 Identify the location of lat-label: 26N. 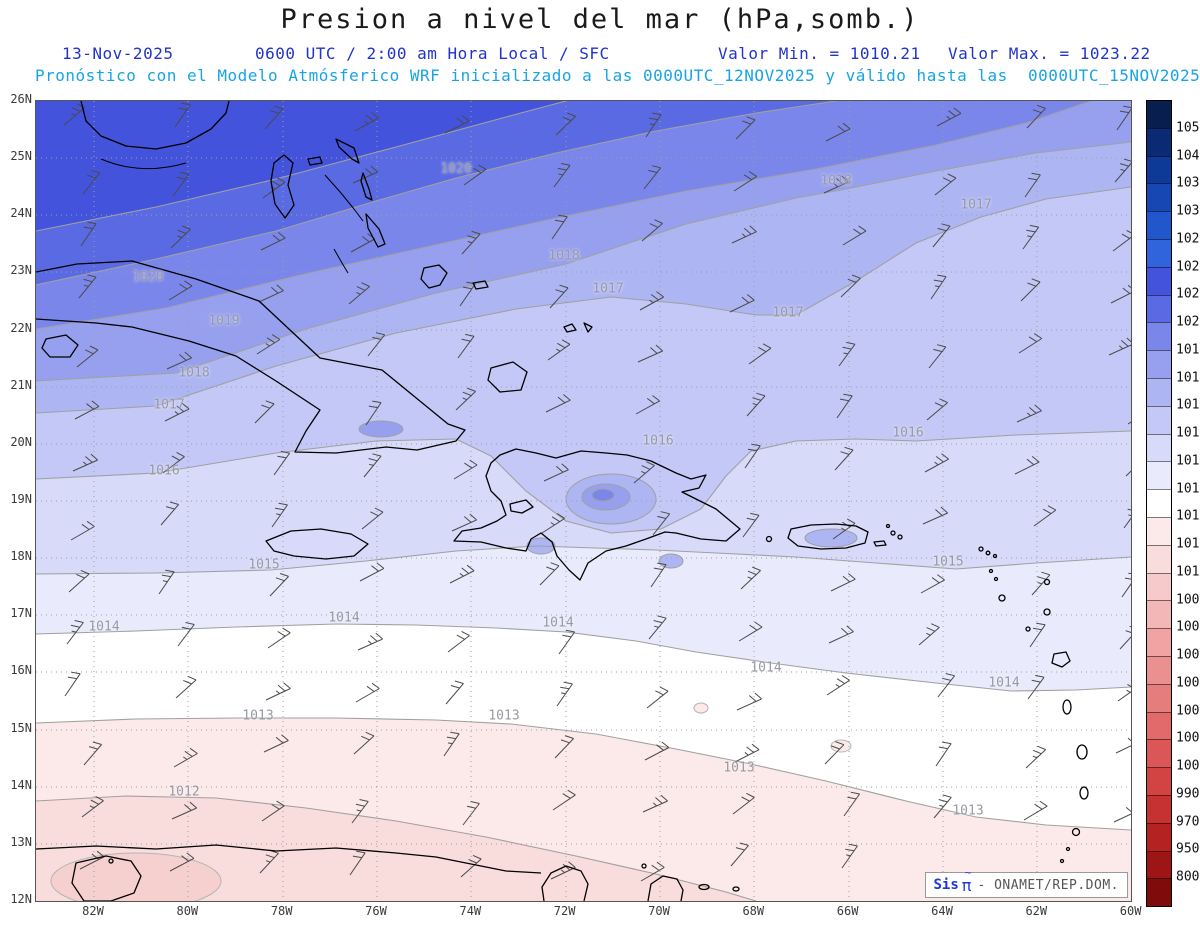
(21, 99).